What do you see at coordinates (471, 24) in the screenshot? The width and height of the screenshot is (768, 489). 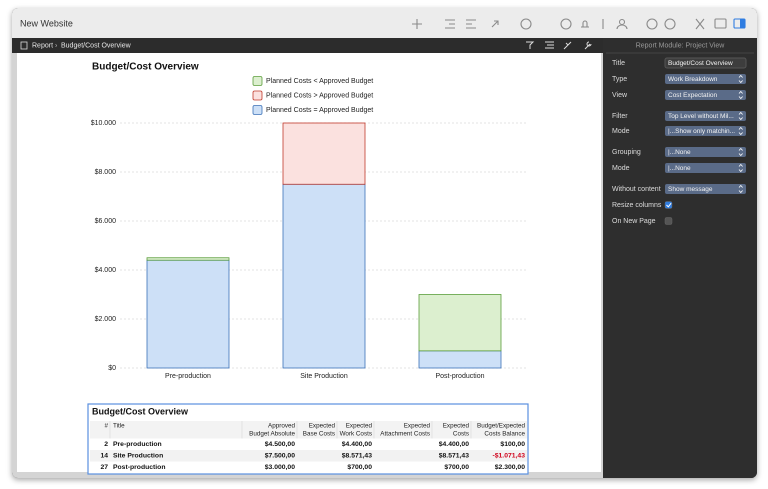 I see `indent-icon` at bounding box center [471, 24].